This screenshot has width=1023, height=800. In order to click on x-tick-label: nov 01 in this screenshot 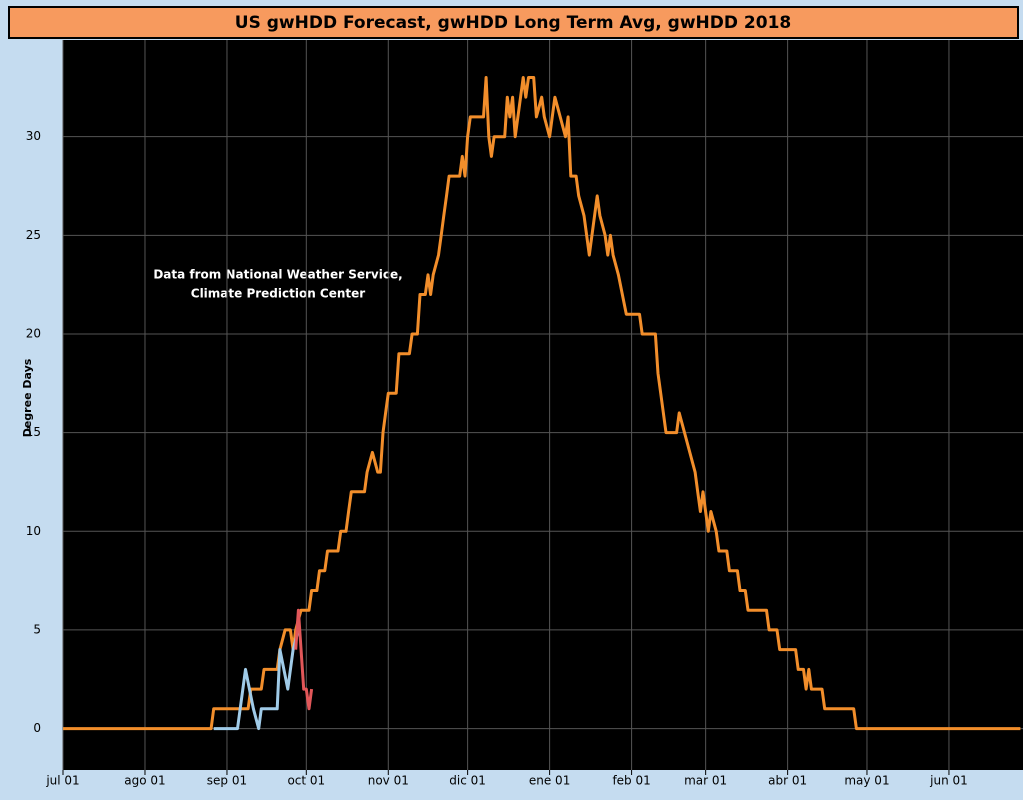, I will do `click(388, 781)`.